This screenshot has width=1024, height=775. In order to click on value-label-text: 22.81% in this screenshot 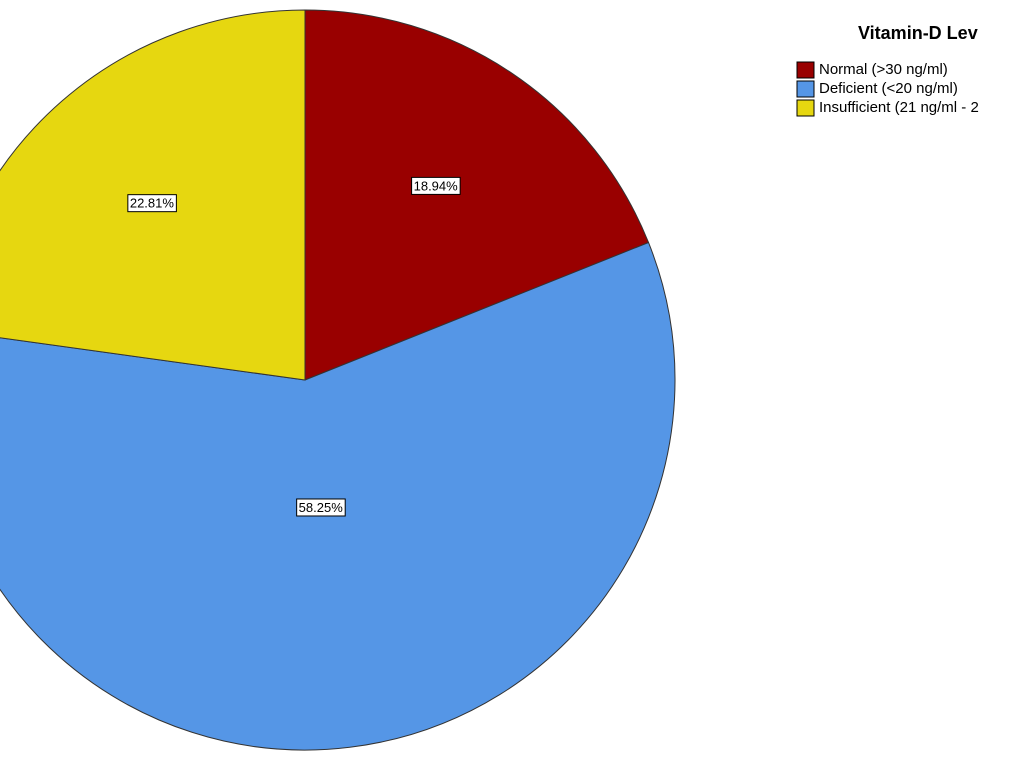, I will do `click(152, 203)`.